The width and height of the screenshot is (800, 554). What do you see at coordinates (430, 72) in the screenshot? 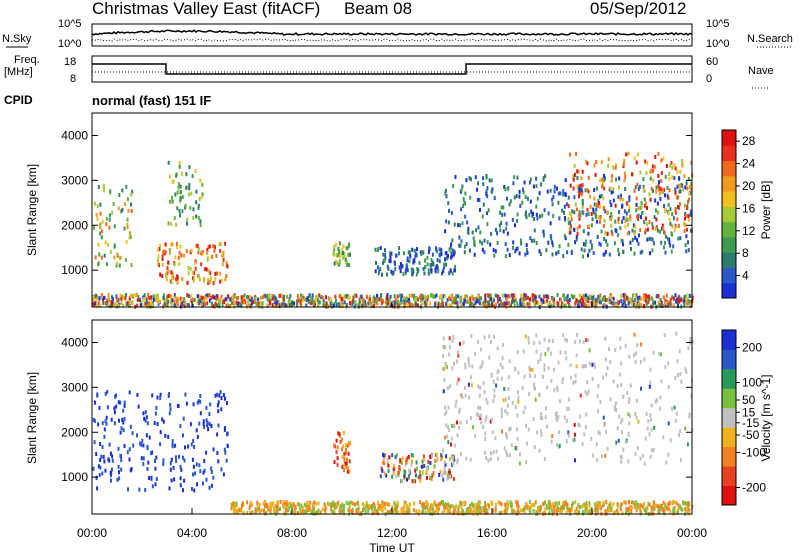
I see `freq-strip` at bounding box center [430, 72].